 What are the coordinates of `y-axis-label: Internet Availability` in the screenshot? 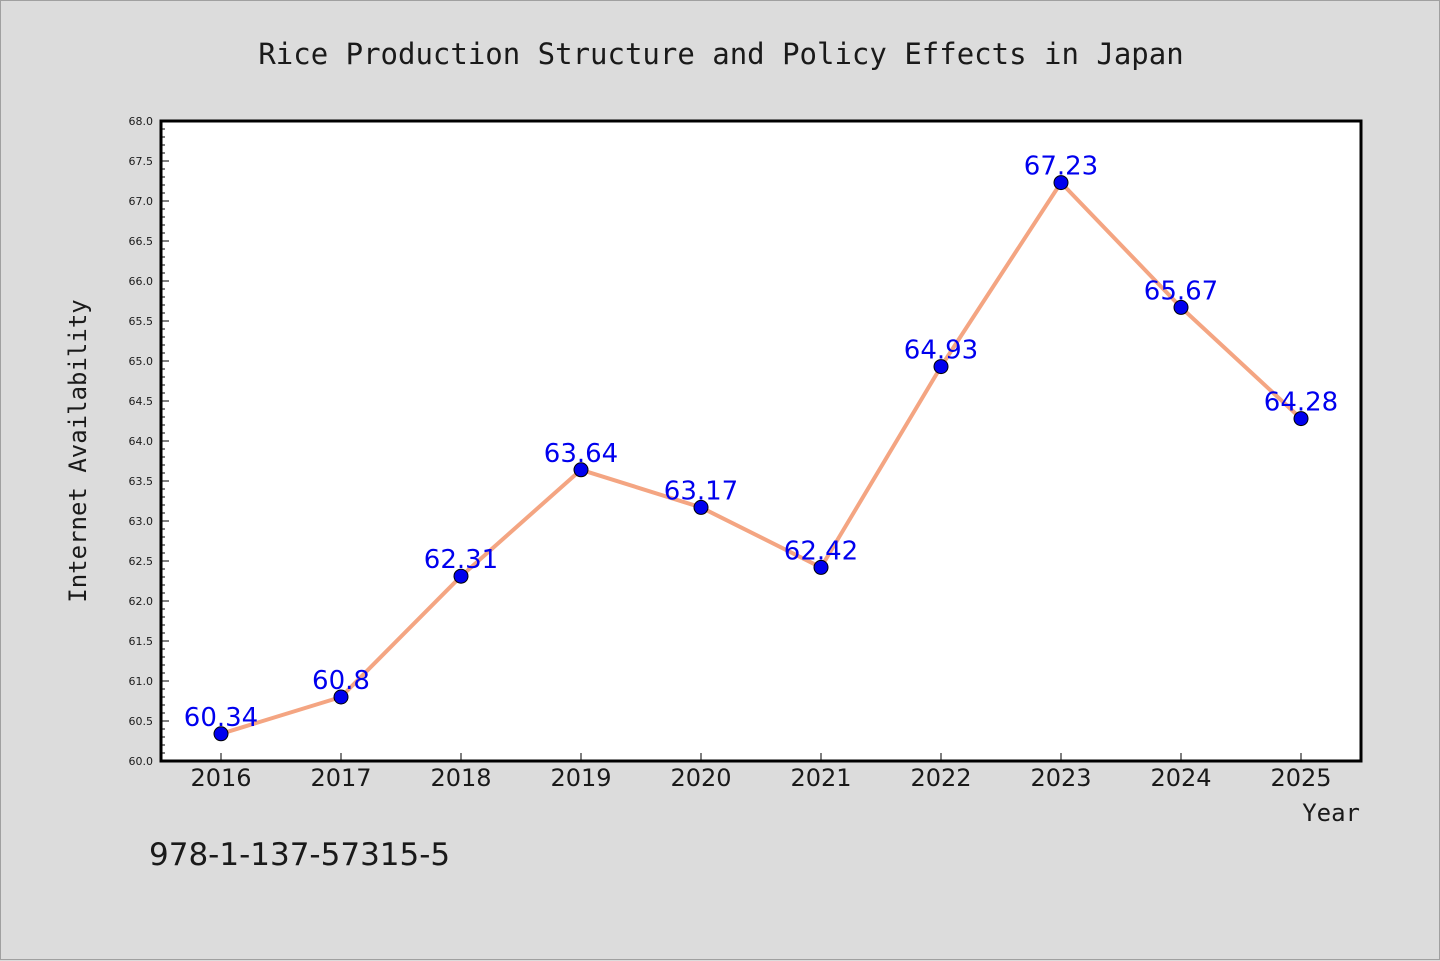 It's located at (78, 450).